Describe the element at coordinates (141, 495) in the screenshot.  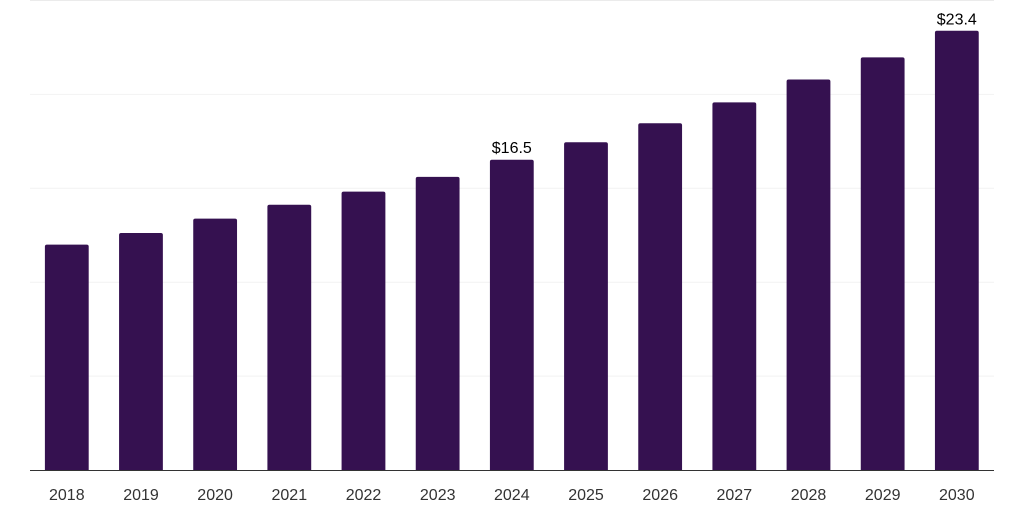
I see `svg-text: 2019` at that location.